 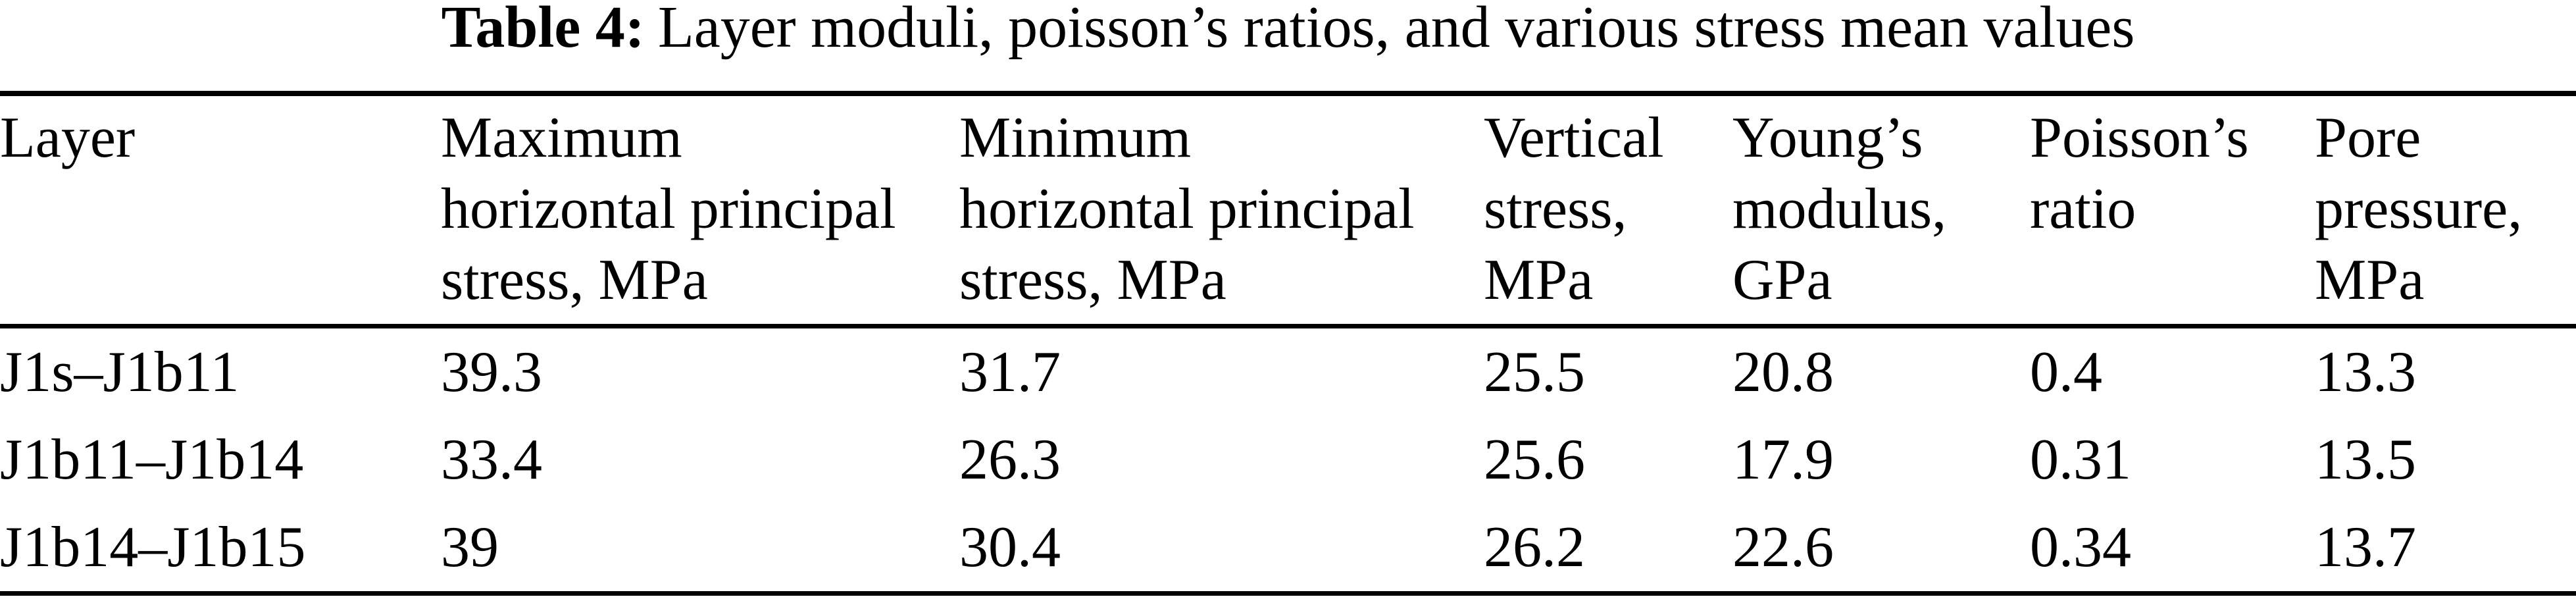 What do you see at coordinates (1075, 138) in the screenshot?
I see `header-line: Minimum` at bounding box center [1075, 138].